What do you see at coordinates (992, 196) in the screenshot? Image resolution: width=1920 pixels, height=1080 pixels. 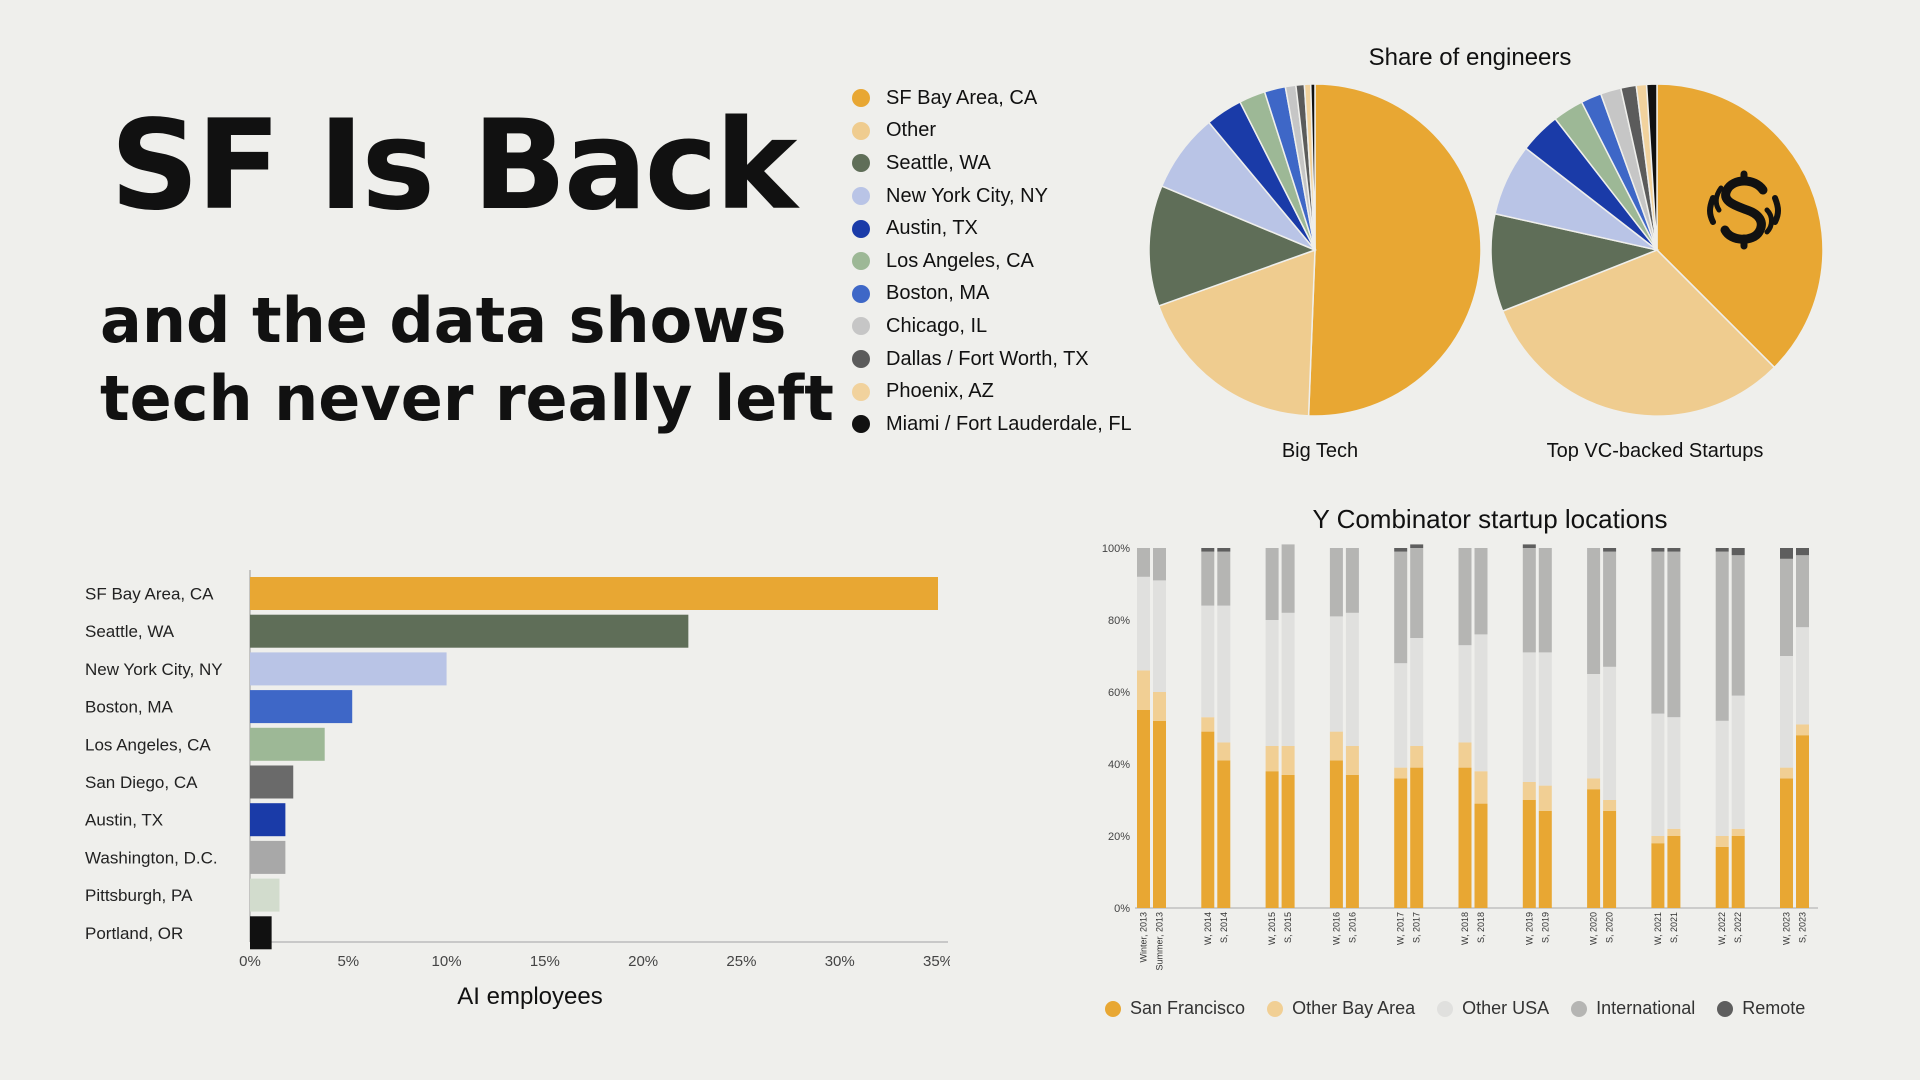 I see `legend-item-new-york-city-ny: New York City, NY` at bounding box center [992, 196].